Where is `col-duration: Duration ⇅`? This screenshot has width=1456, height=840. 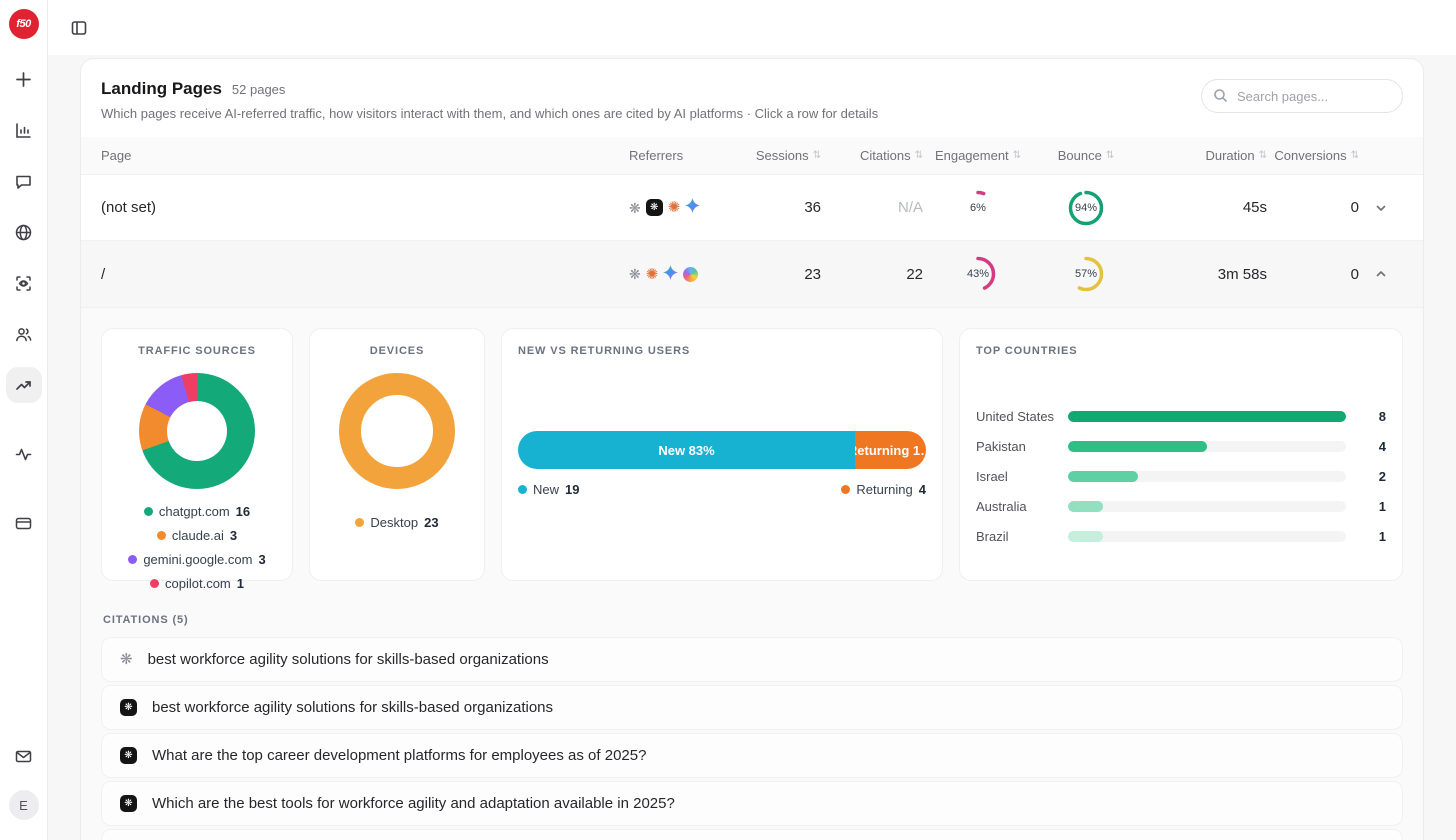
col-duration: Duration ⇅ is located at coordinates (1236, 155).